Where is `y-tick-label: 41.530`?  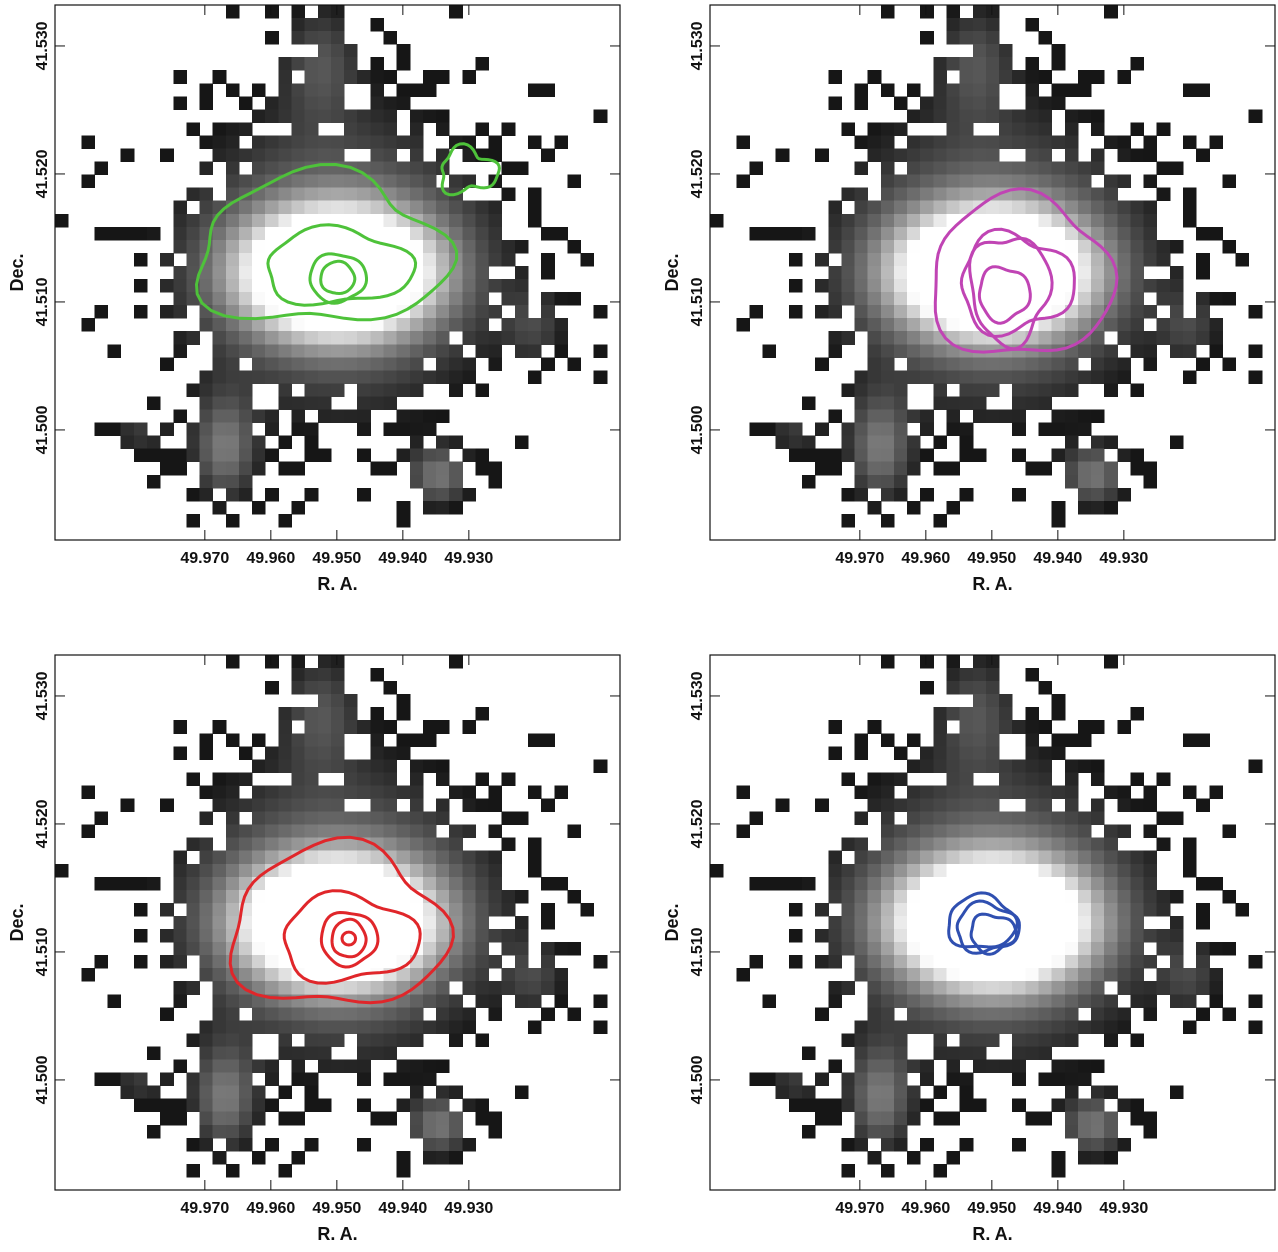
y-tick-label: 41.530 is located at coordinates (42, 695).